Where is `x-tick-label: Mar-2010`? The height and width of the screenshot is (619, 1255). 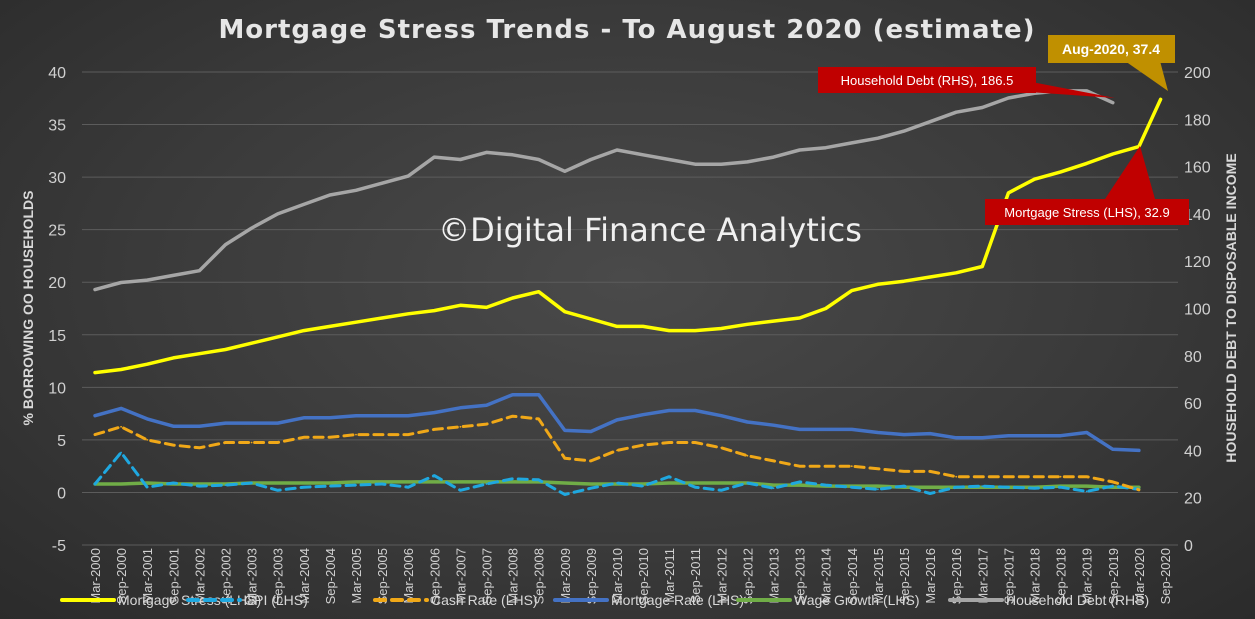
x-tick-label: Mar-2010 is located at coordinates (617, 576).